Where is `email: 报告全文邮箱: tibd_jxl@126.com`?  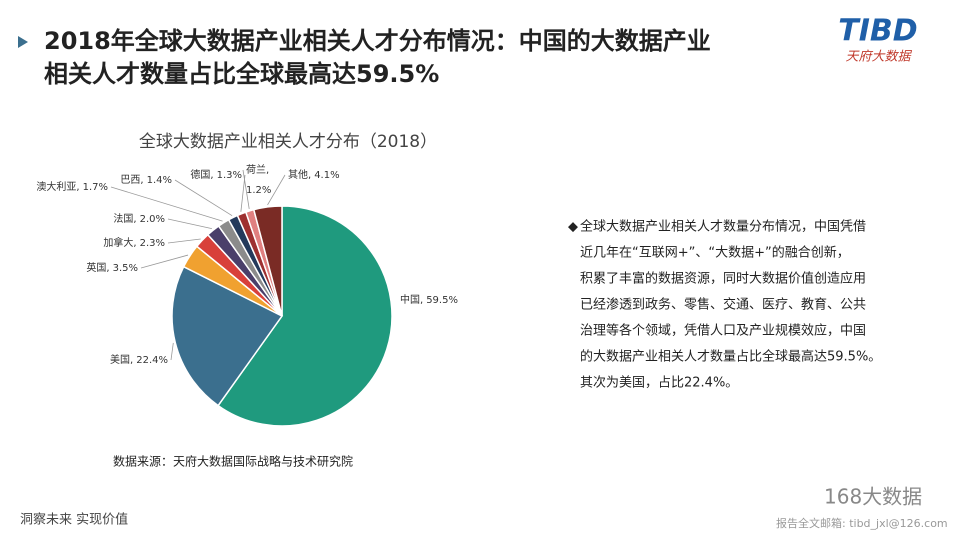 email: 报告全文邮箱: tibd_jxl@126.com is located at coordinates (862, 523).